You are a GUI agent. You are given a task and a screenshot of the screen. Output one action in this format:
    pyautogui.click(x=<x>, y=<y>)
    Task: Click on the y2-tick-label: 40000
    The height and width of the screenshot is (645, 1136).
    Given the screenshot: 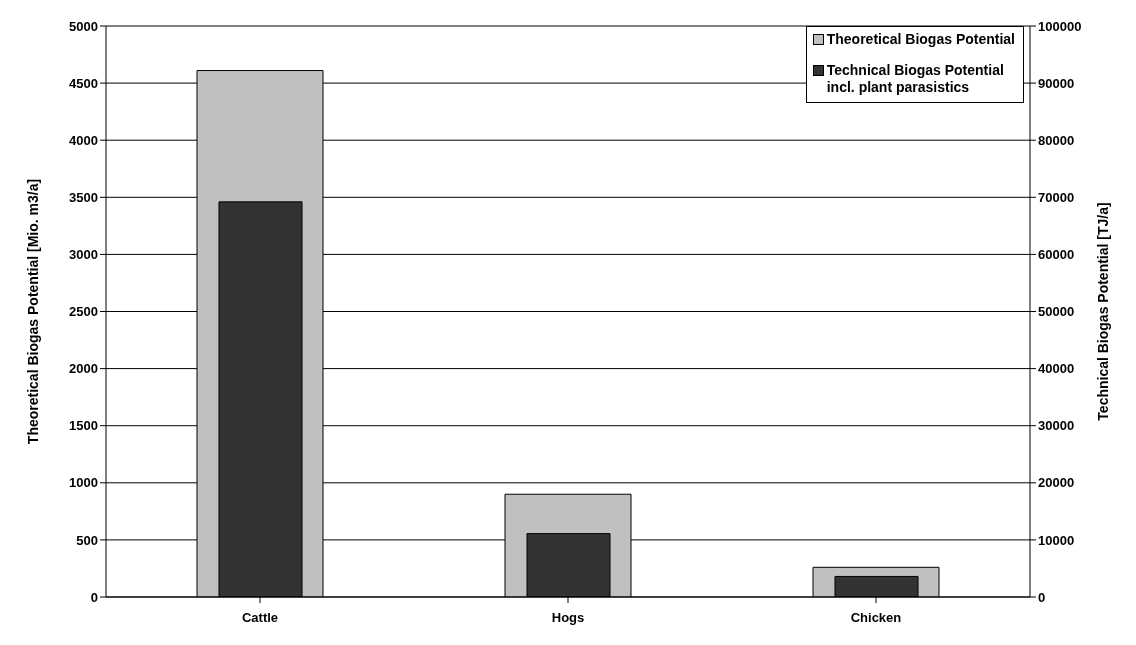 What is the action you would take?
    pyautogui.click(x=1056, y=369)
    